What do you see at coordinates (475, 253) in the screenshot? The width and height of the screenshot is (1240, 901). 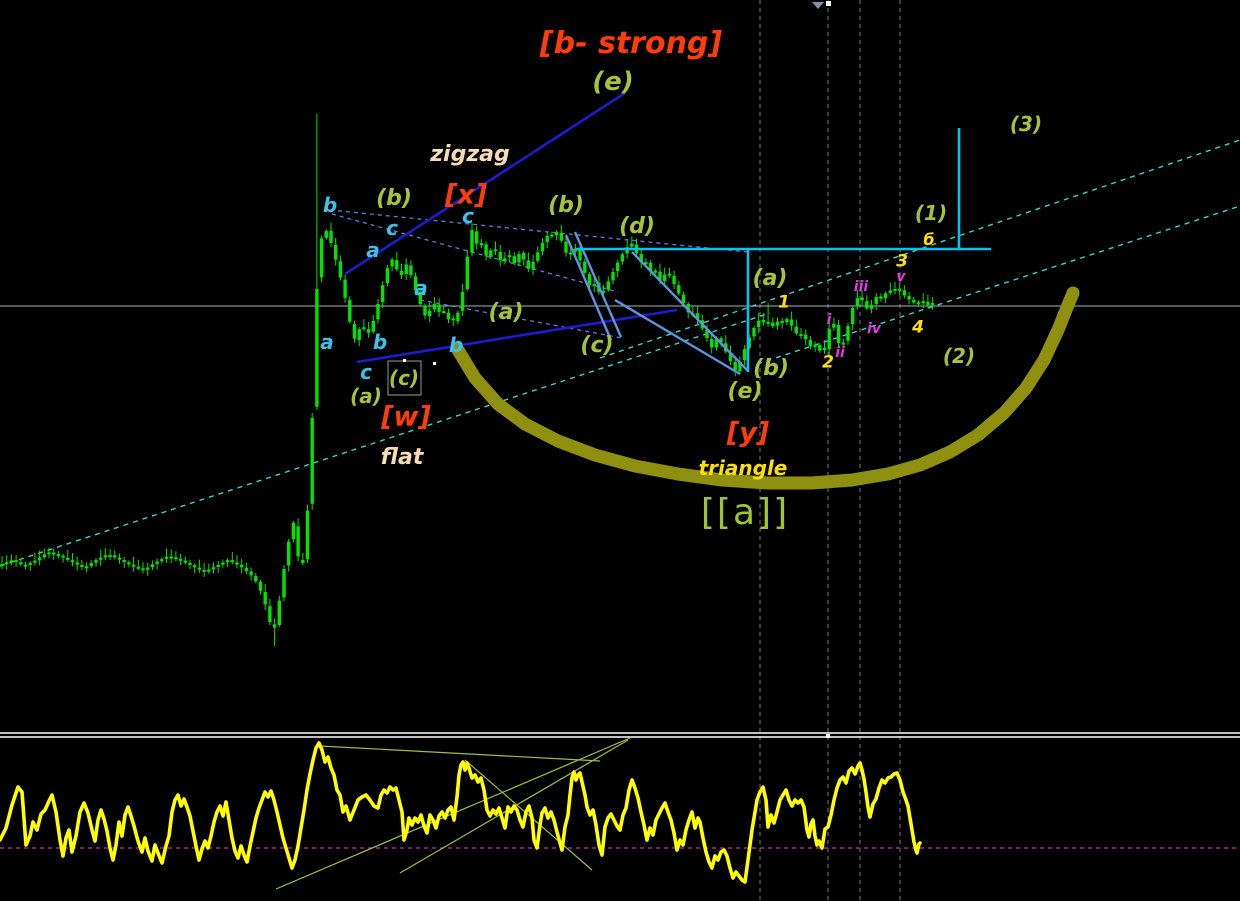 I see `blue-dashed-trendline` at bounding box center [475, 253].